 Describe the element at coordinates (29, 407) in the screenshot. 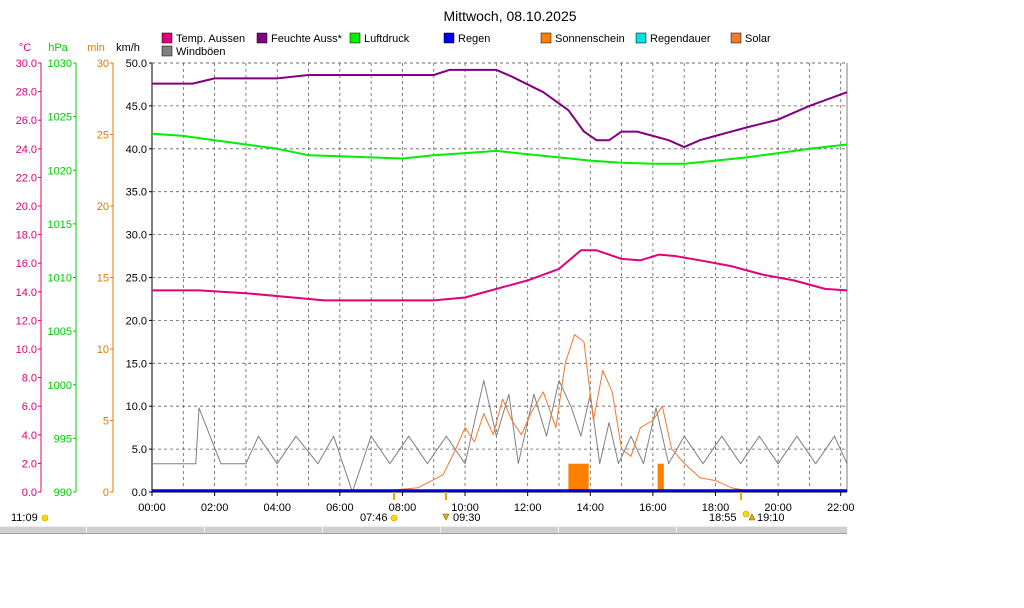

I see `axis-tick-label: 6.0` at that location.